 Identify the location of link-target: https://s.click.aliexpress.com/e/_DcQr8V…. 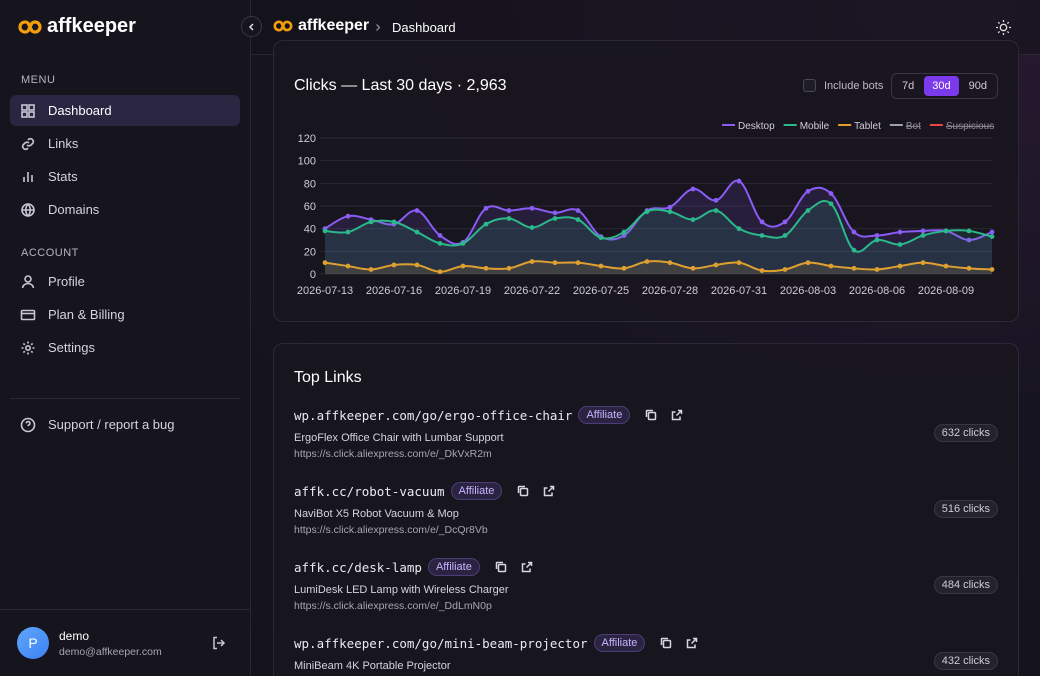
(391, 530).